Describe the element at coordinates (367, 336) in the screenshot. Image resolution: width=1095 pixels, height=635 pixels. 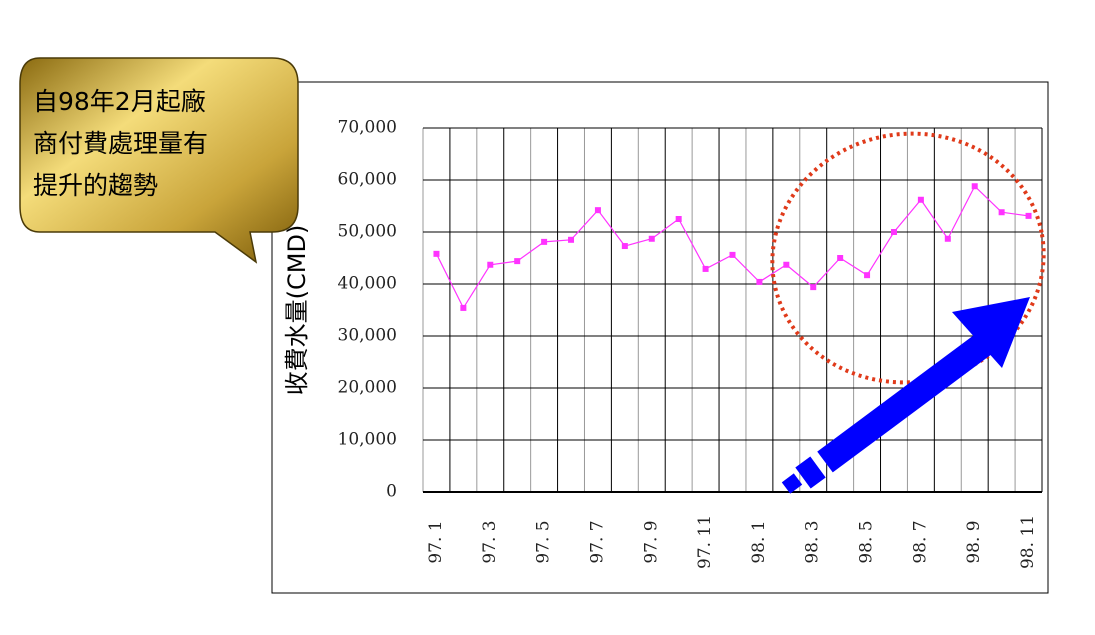
I see `y-tick-label: 30,000` at that location.